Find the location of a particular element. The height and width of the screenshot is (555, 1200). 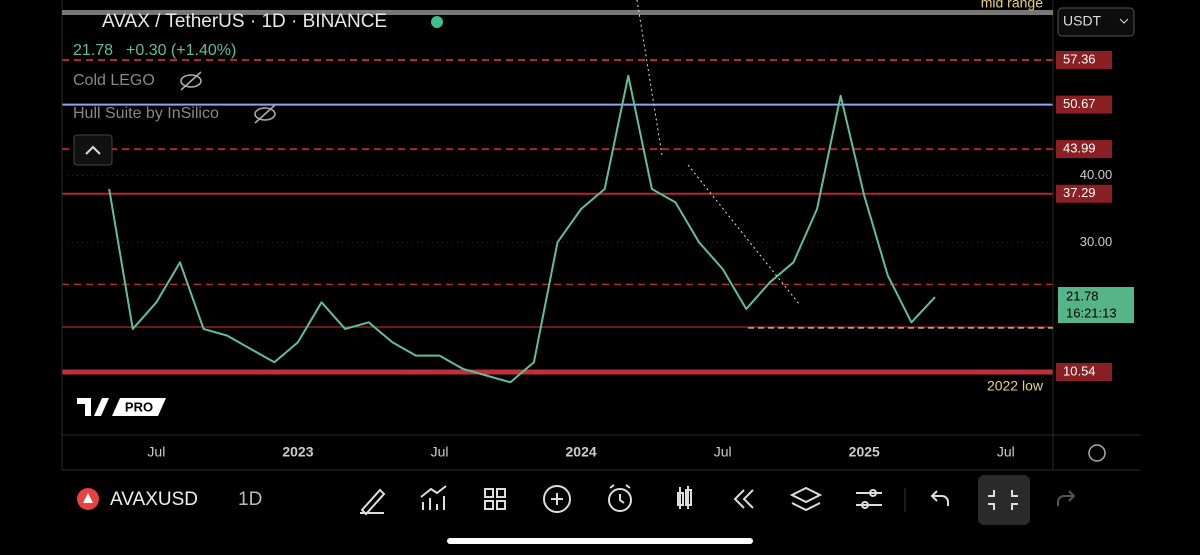

toolbar is located at coordinates (654, 500).